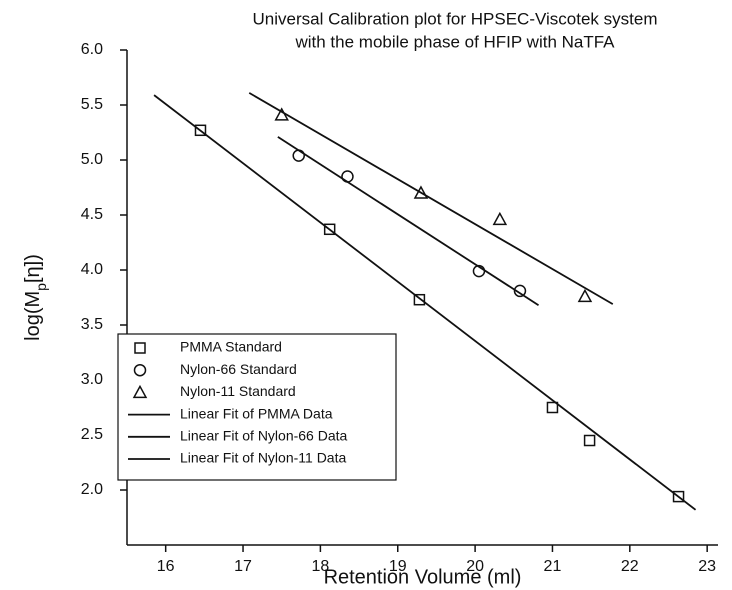 The height and width of the screenshot is (590, 732). What do you see at coordinates (166, 566) in the screenshot?
I see `x-tick-label: 16` at bounding box center [166, 566].